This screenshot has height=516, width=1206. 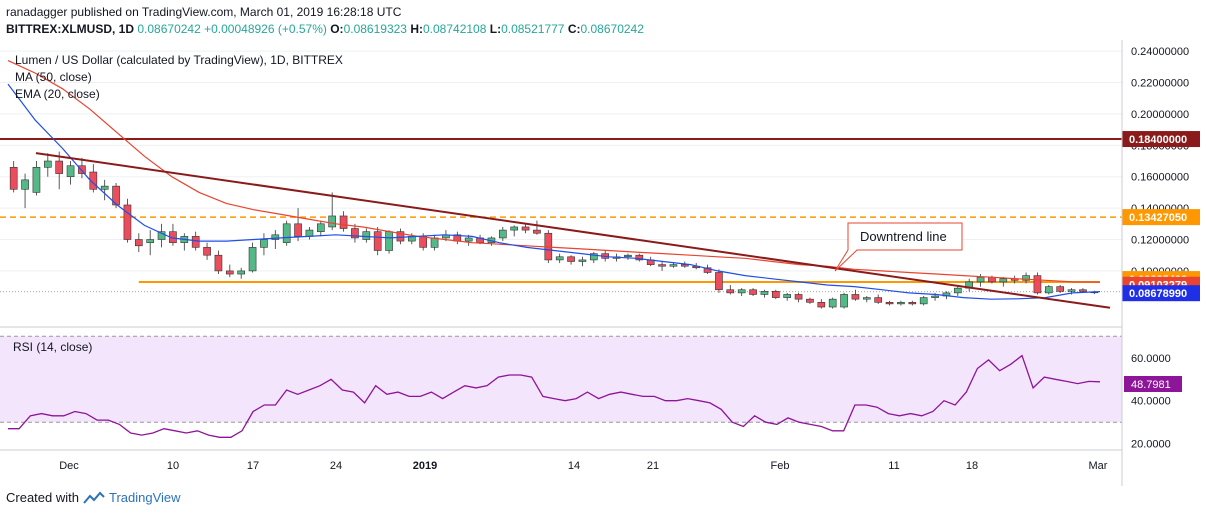 I want to click on callout-text: Downtrend line, so click(x=903, y=236).